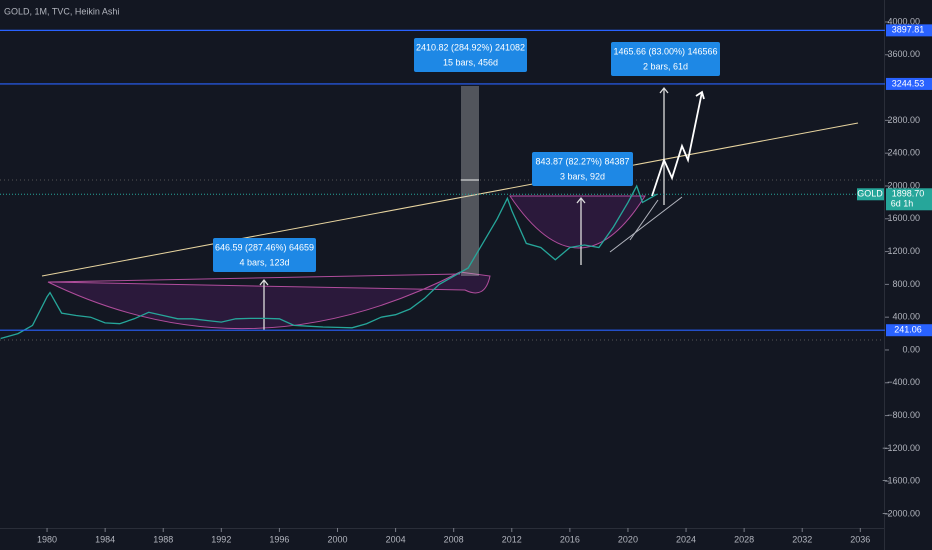  Describe the element at coordinates (512, 539) in the screenshot. I see `x-tick-label: 2012` at that location.